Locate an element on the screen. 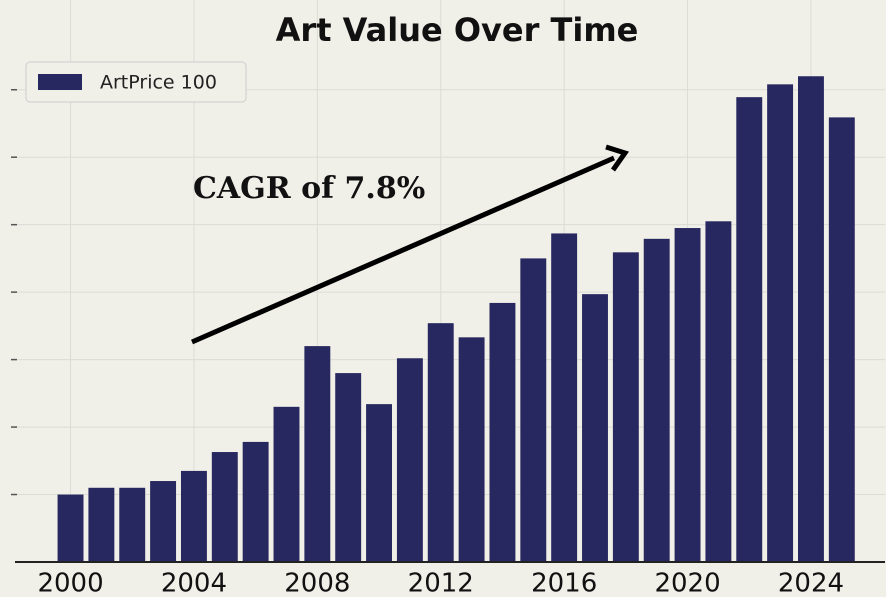 The width and height of the screenshot is (886, 597). legend-label: ArtPrice 100 is located at coordinates (158, 83).